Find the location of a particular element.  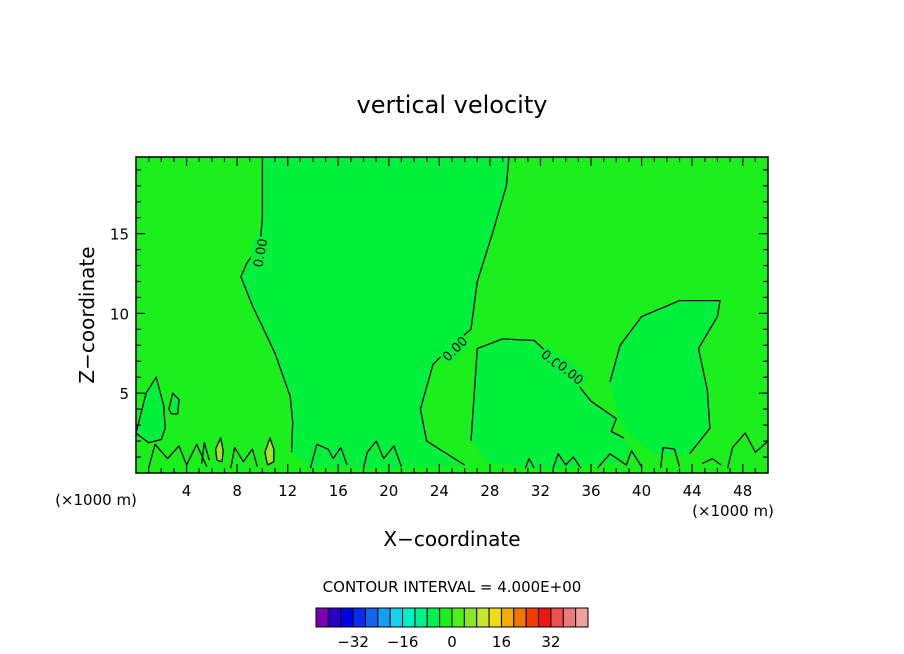

x-tick-label: 16 is located at coordinates (338, 491).